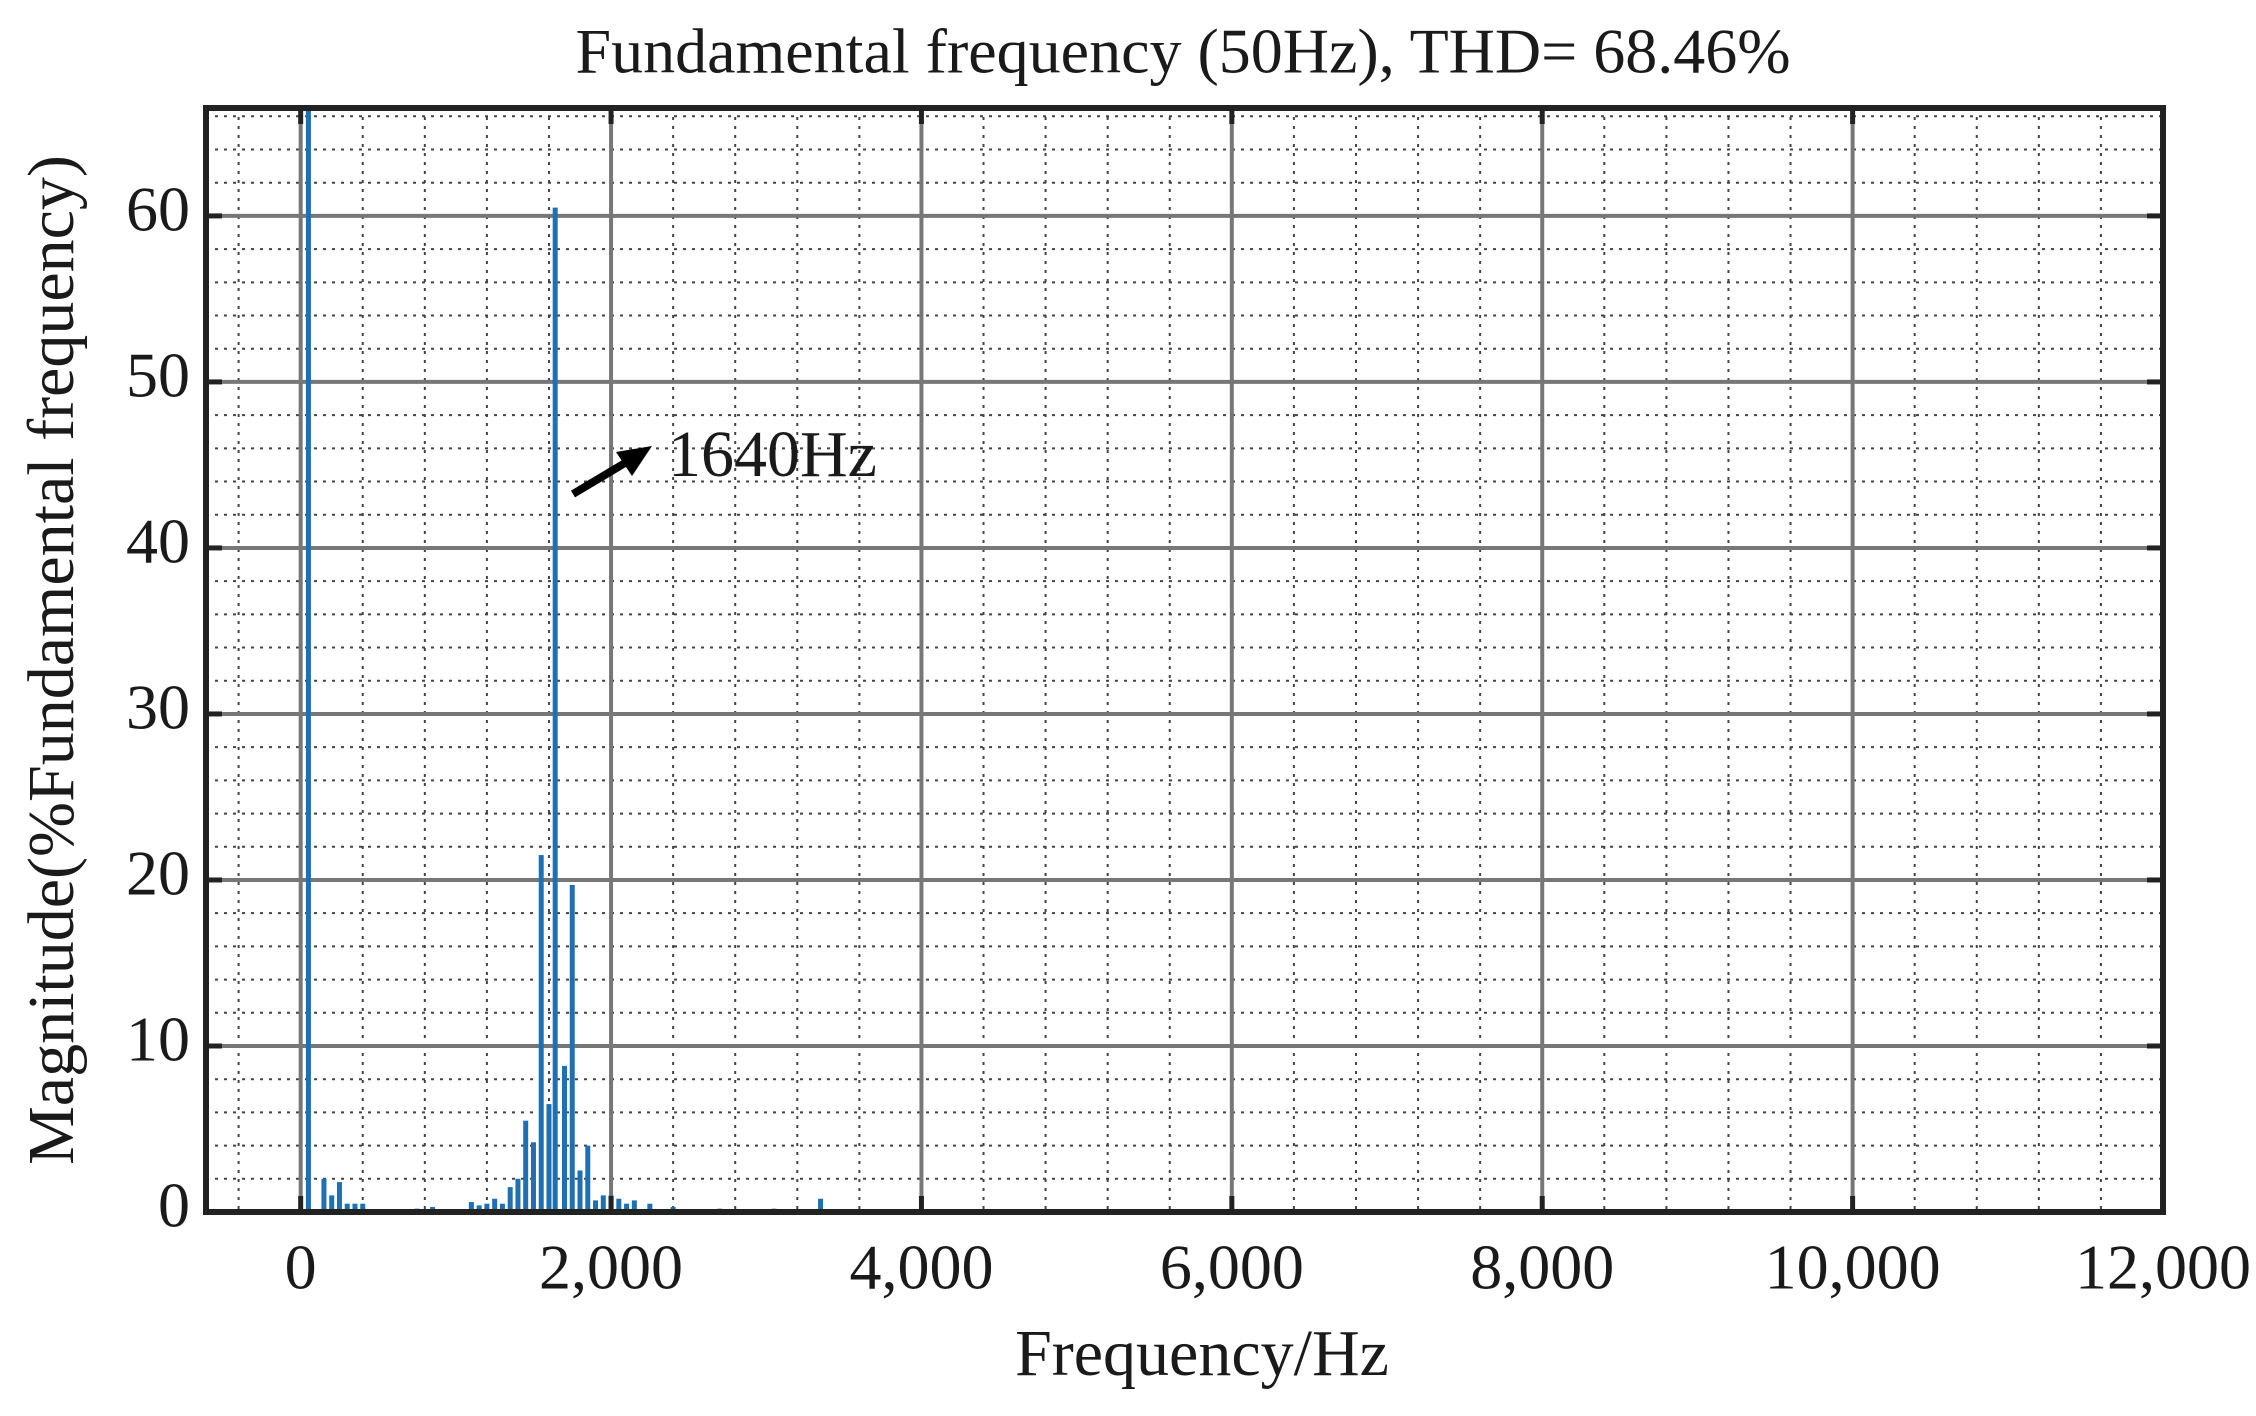 This screenshot has height=1416, width=2256. Describe the element at coordinates (601, 477) in the screenshot. I see `annotation-arrow` at that location.